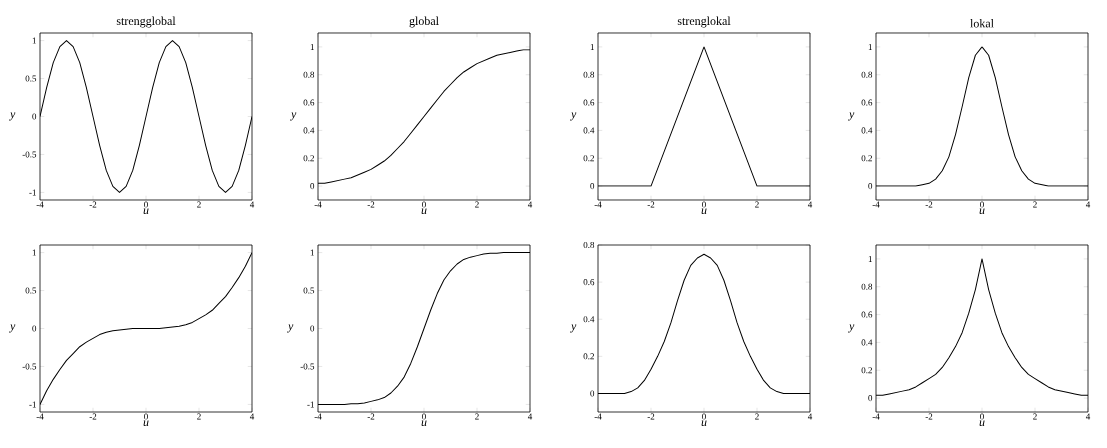 This screenshot has width=1107, height=448. Describe the element at coordinates (146, 22) in the screenshot. I see `chart-title: strengglobal` at that location.